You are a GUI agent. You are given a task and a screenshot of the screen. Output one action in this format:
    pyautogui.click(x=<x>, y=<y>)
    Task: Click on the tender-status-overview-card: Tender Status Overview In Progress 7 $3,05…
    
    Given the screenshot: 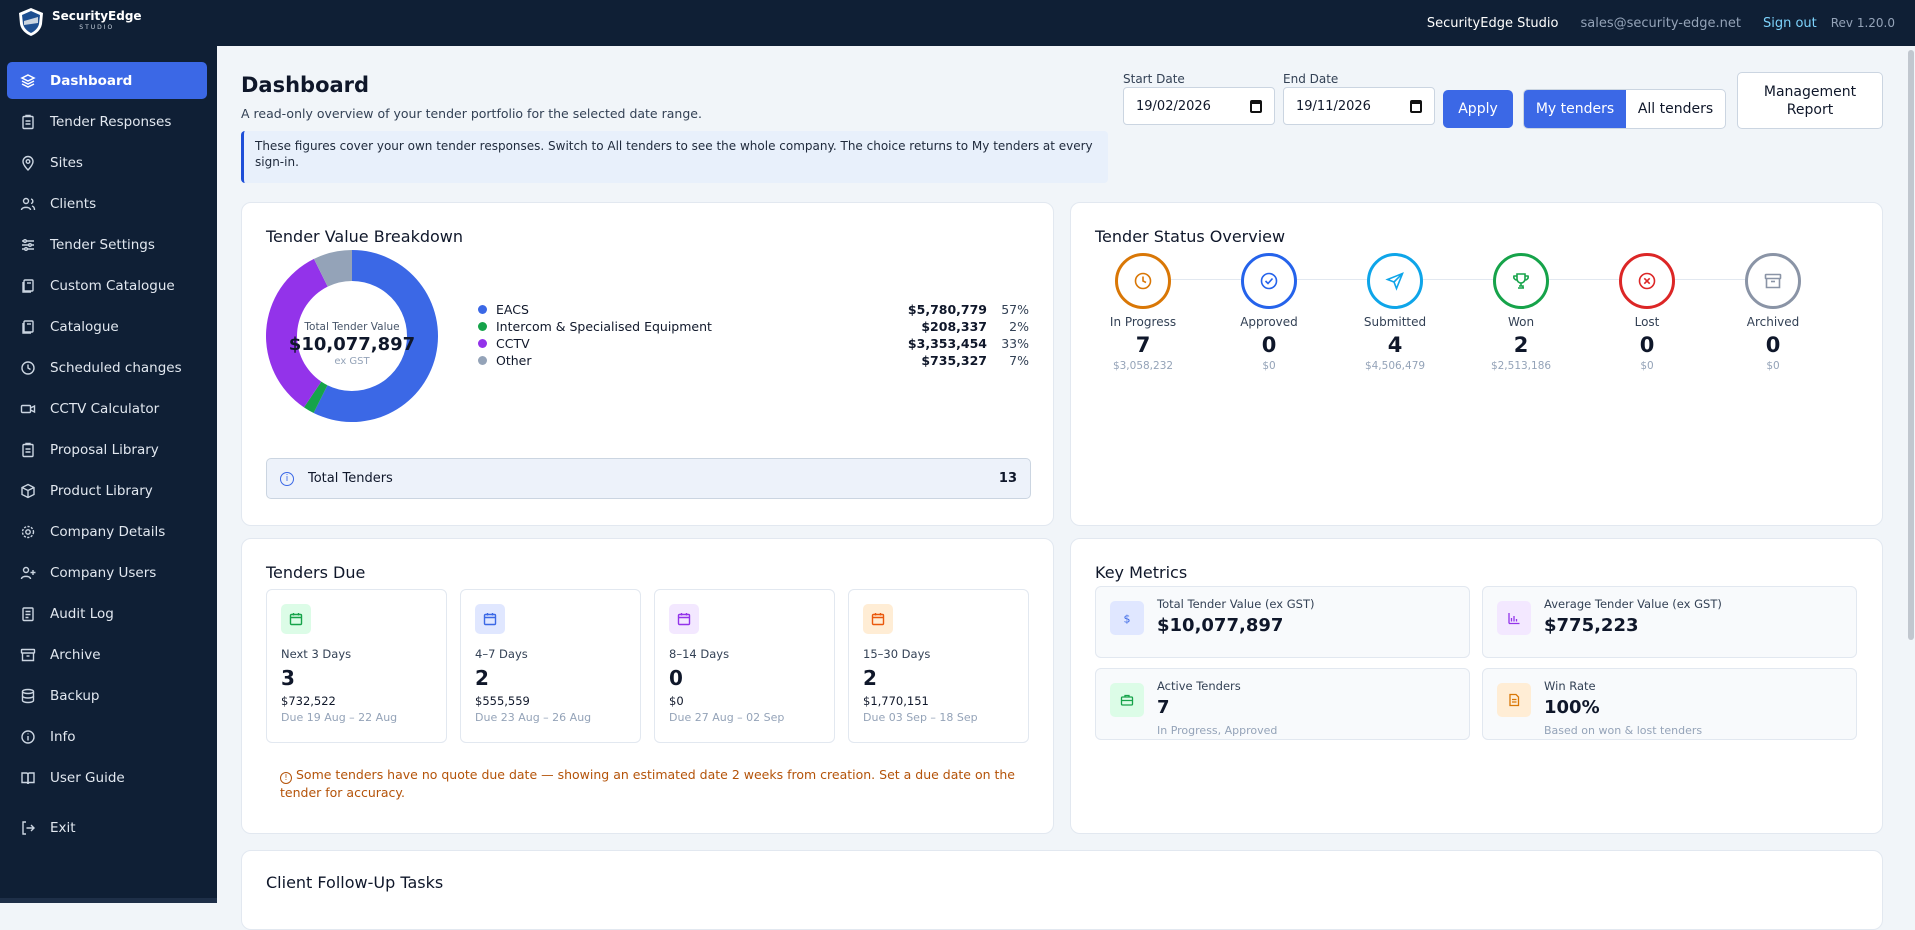 What is the action you would take?
    pyautogui.click(x=1476, y=364)
    